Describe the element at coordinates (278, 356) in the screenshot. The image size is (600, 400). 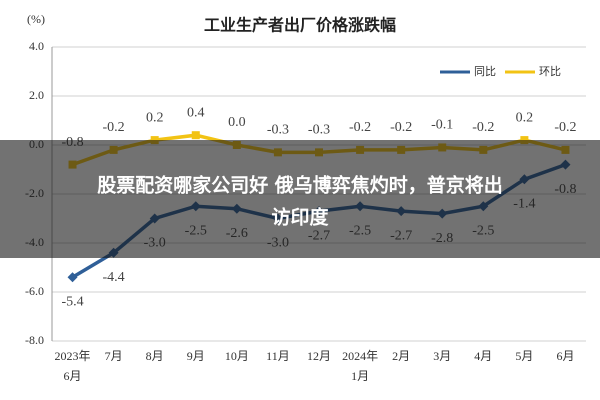
I see `x-tick-label: 11月` at that location.